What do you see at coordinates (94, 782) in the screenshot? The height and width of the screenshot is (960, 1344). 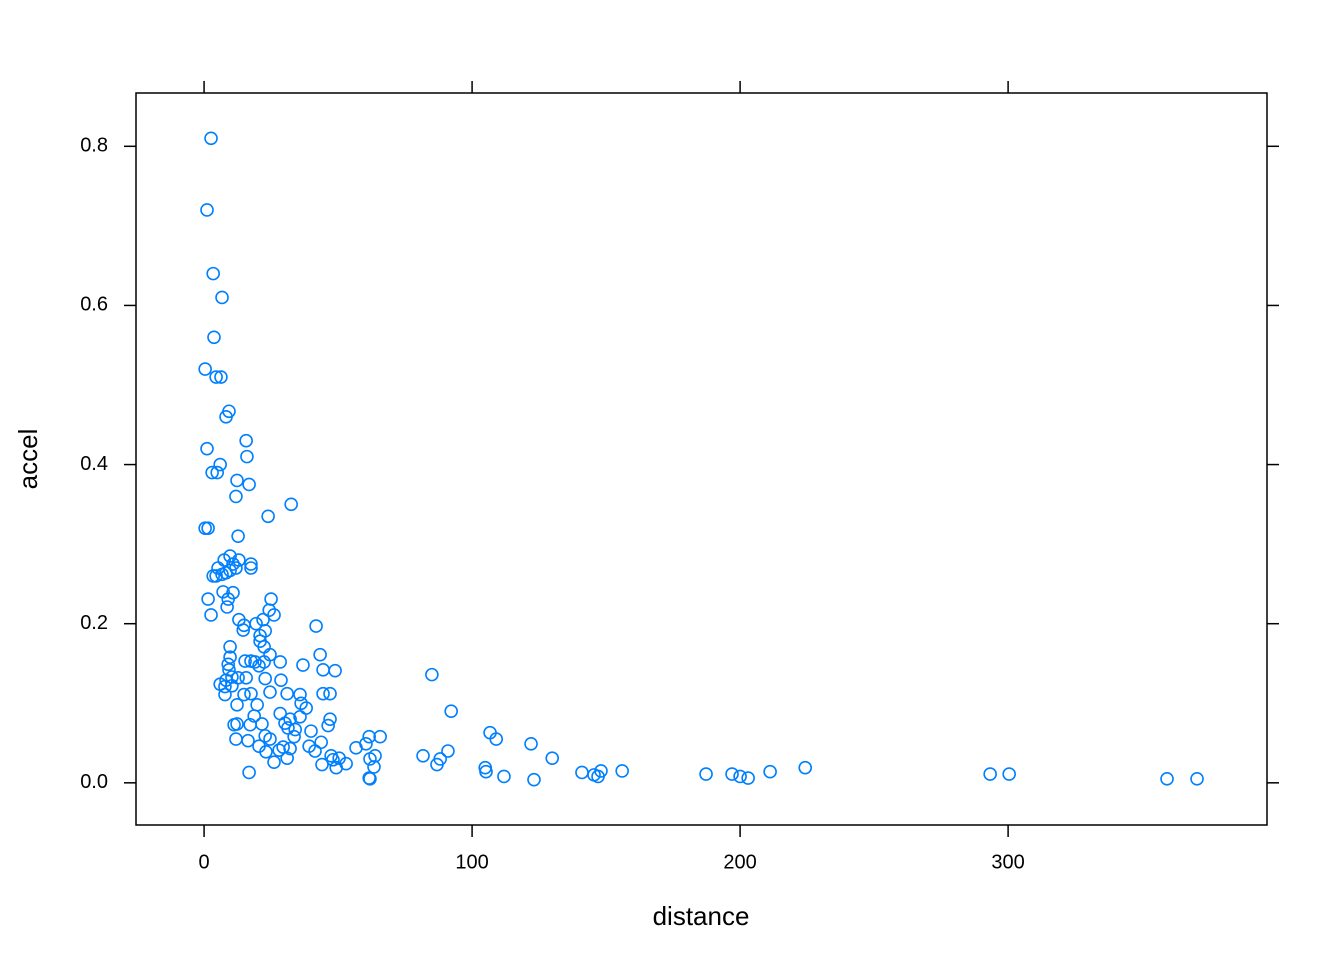 I see `y-tick-label: 0.0` at bounding box center [94, 782].